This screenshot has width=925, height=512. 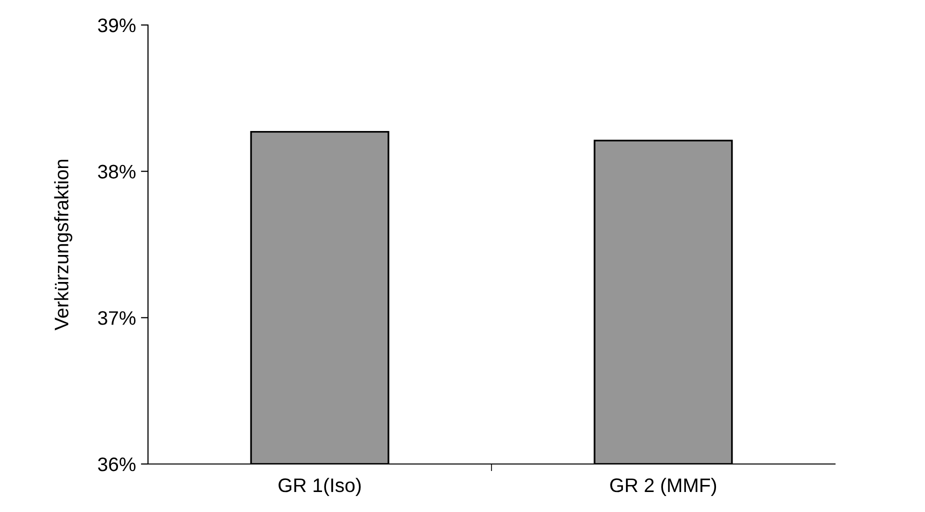 What do you see at coordinates (117, 318) in the screenshot?
I see `y-tick-label: 37%` at bounding box center [117, 318].